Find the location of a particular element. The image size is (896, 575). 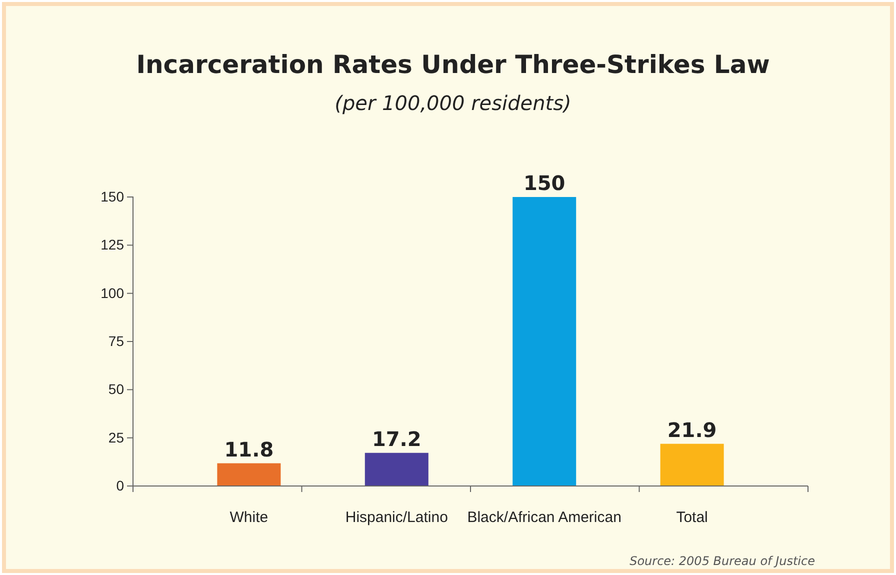

chart-title: Incarceration Rates Under Three-Strikes Law is located at coordinates (453, 64).